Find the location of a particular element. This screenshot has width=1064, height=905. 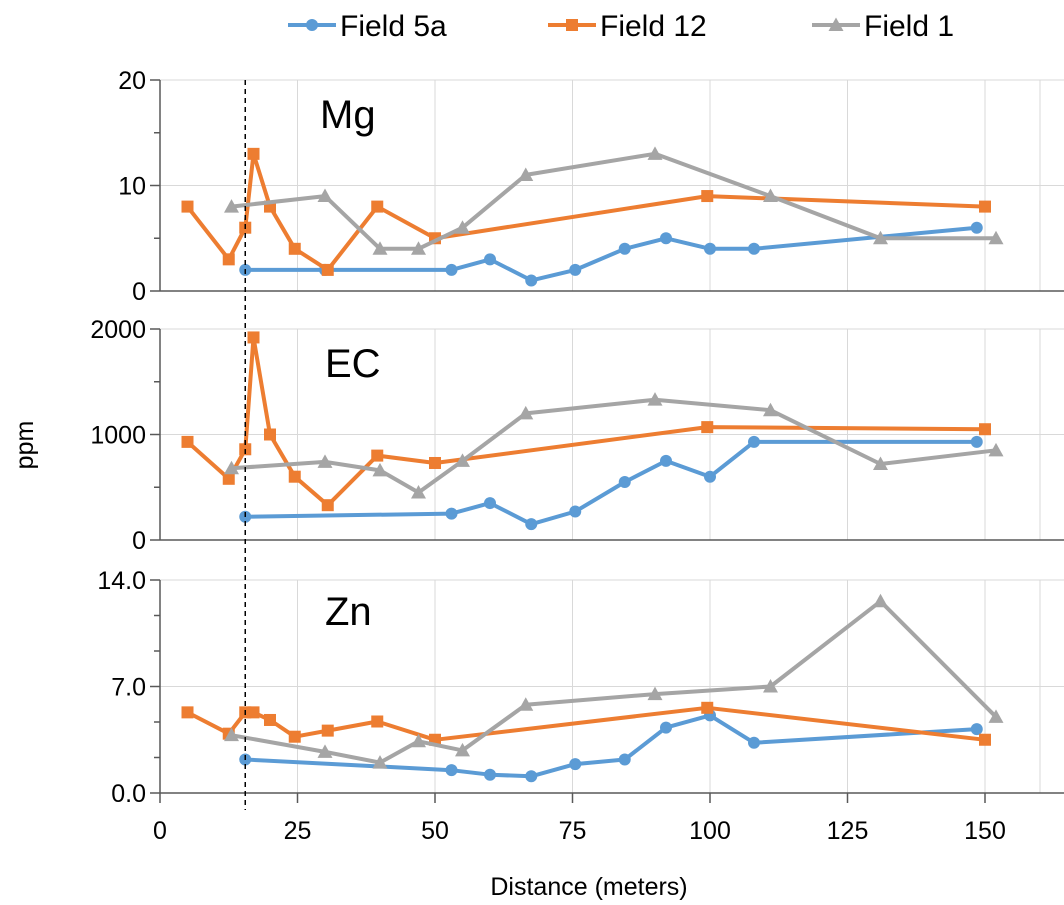

panel-title: EC is located at coordinates (353, 364).